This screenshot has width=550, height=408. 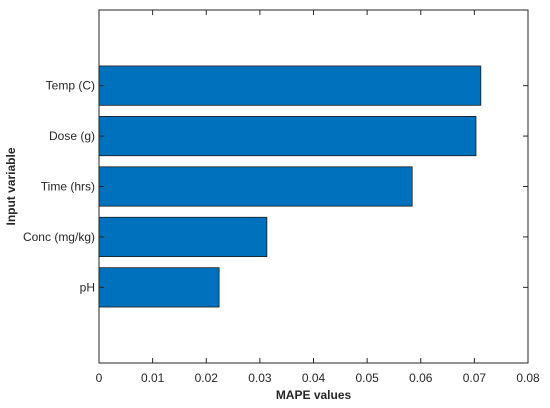 I want to click on y-tick-label-1: Dose (g), so click(x=72, y=136).